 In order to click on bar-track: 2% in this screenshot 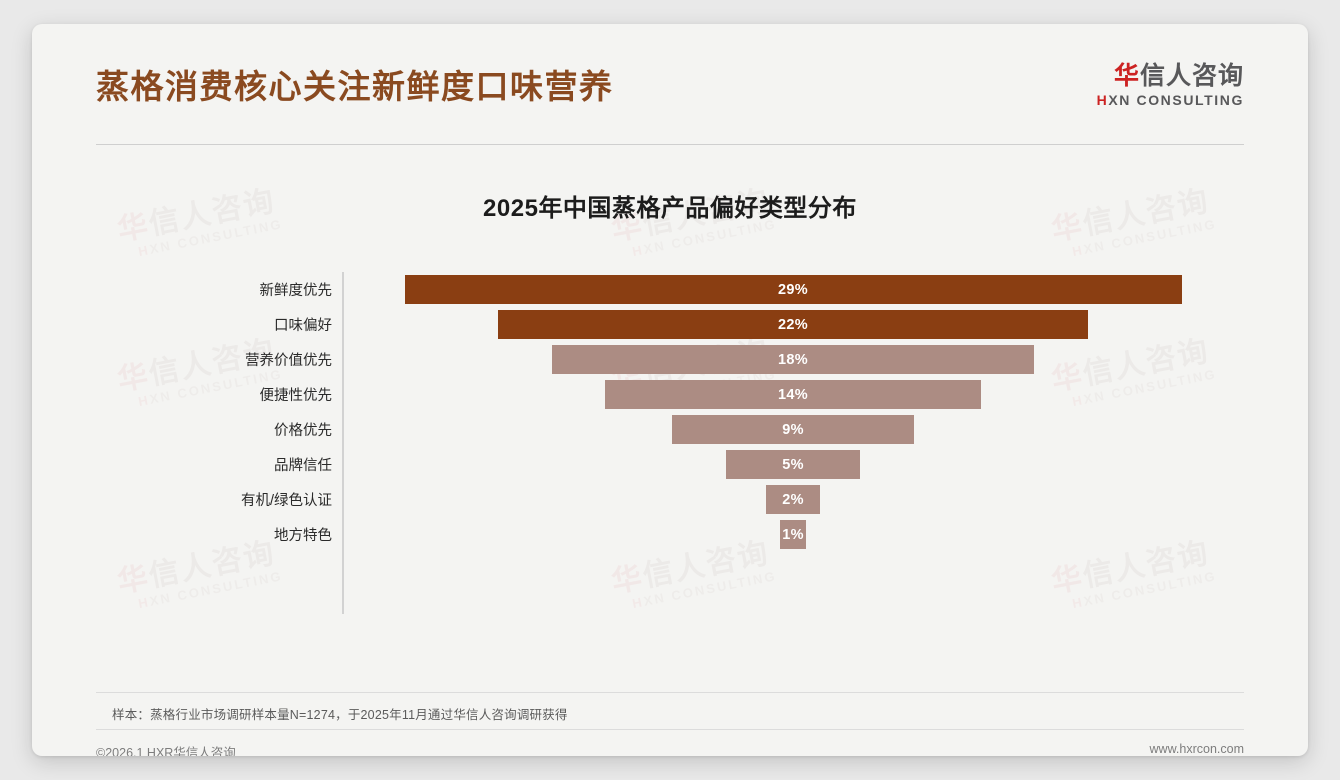, I will do `click(793, 499)`.